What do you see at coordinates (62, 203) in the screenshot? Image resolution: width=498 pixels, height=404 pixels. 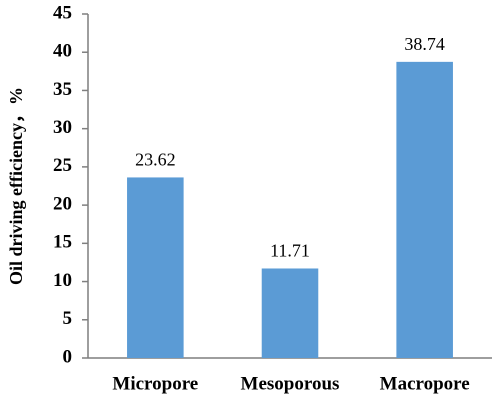 I see `y-tick-label: 20` at bounding box center [62, 203].